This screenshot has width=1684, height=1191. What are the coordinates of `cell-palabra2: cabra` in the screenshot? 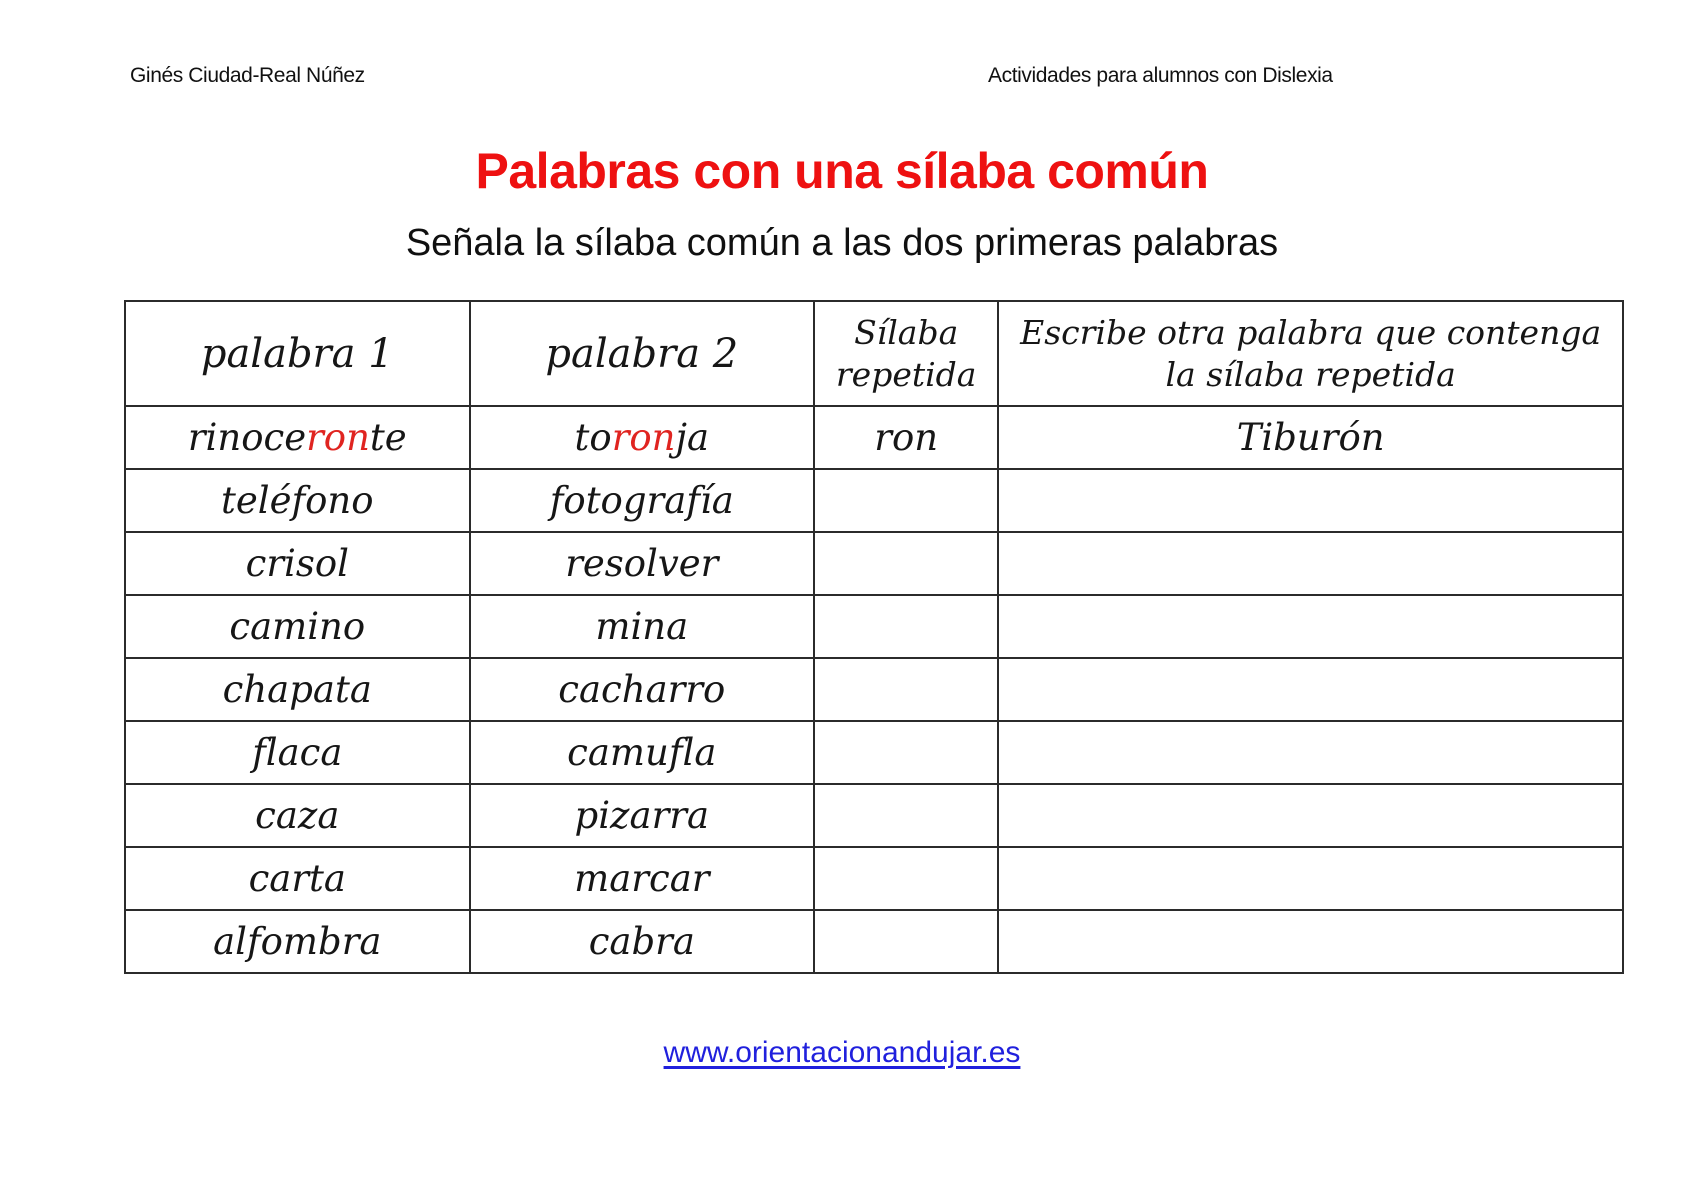 It's located at (642, 941).